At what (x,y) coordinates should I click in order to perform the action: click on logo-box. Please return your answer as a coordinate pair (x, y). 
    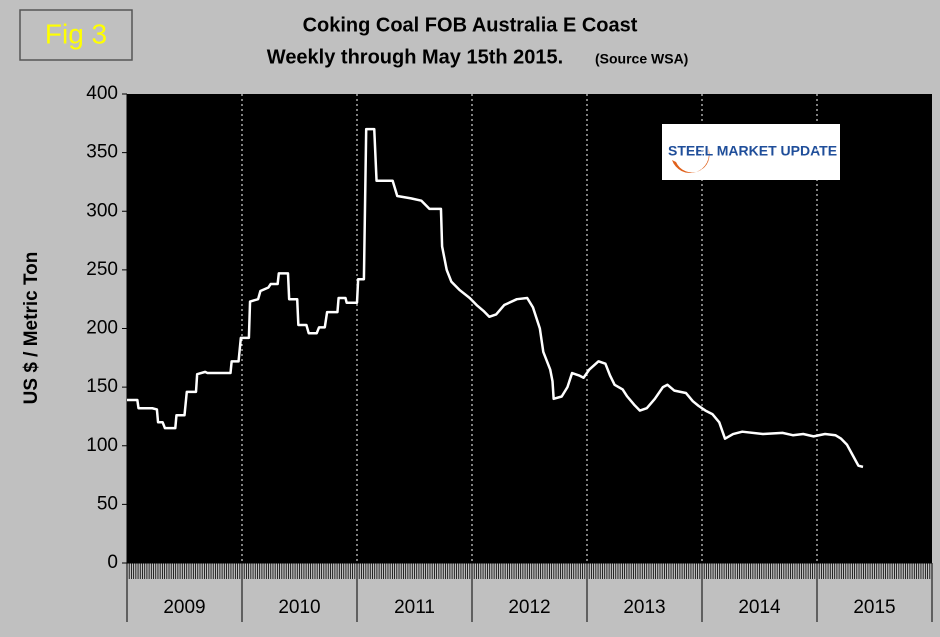
    Looking at the image, I should click on (751, 152).